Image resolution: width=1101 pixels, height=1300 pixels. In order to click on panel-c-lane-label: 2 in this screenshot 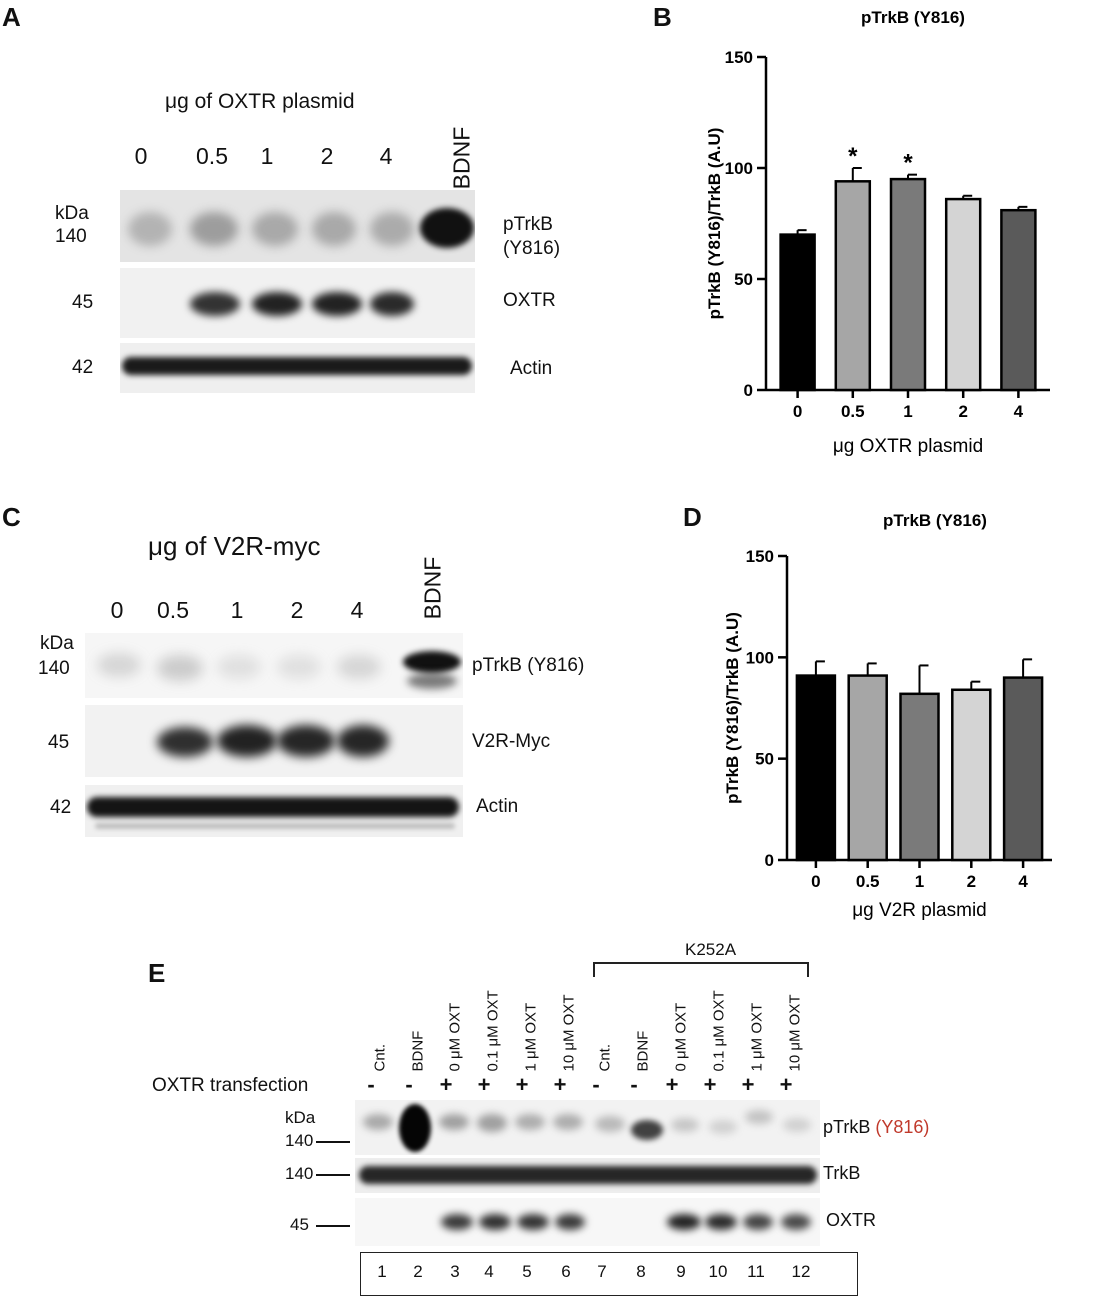, I will do `click(297, 610)`.